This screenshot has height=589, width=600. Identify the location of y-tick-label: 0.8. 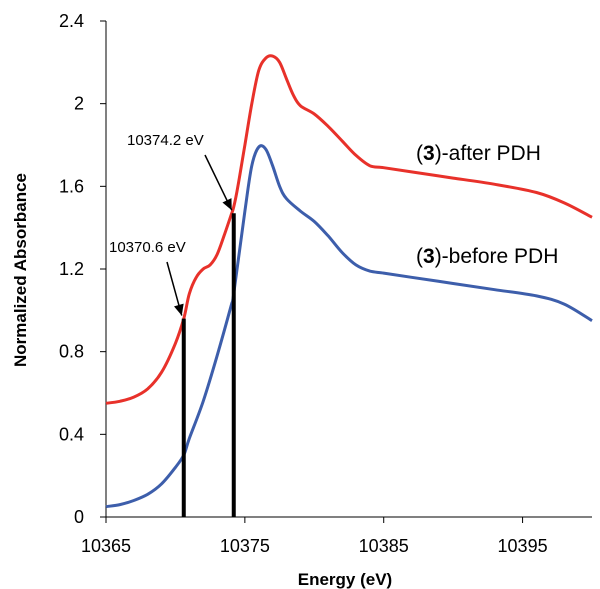
(71, 352).